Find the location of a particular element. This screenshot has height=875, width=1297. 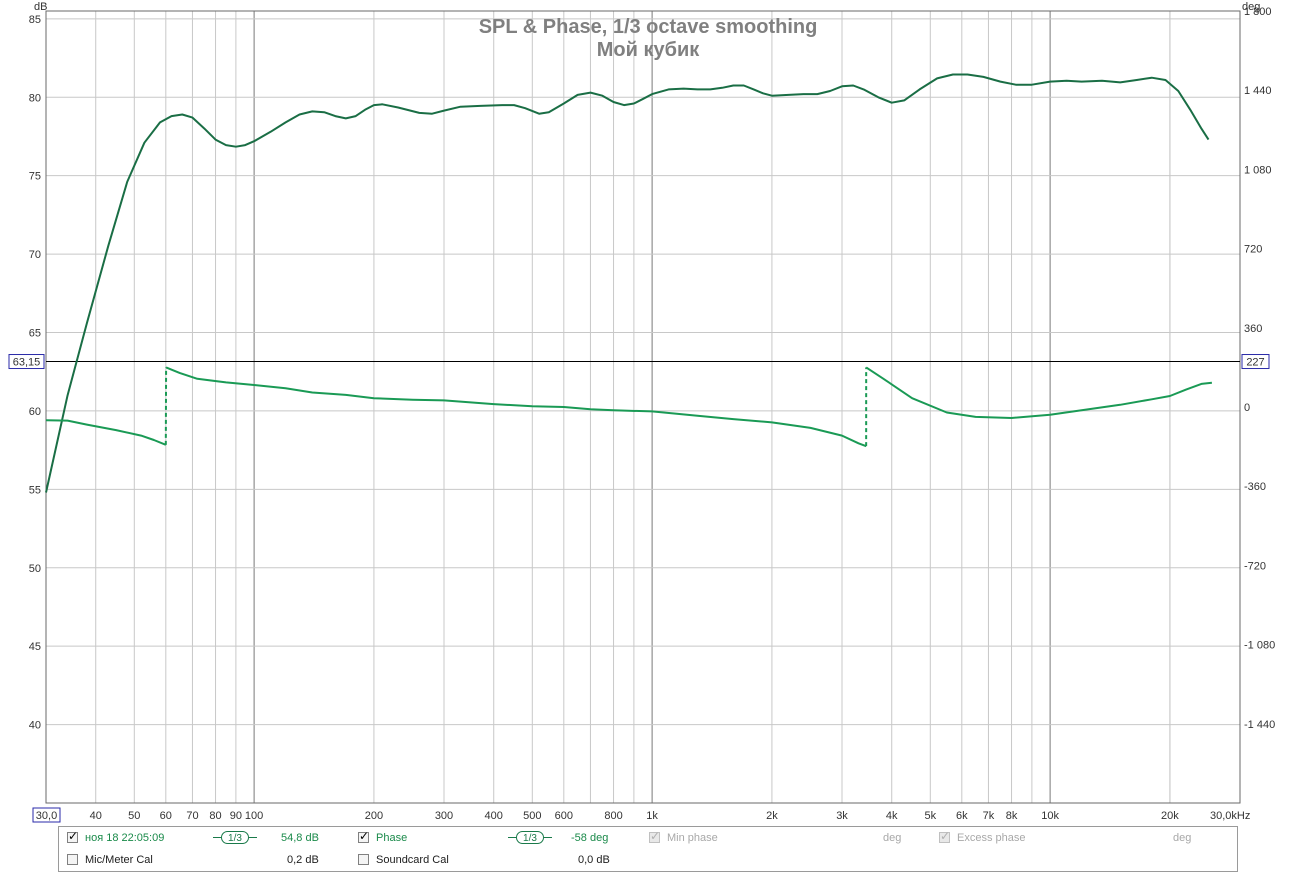

x-tick-label: 600 is located at coordinates (564, 816).